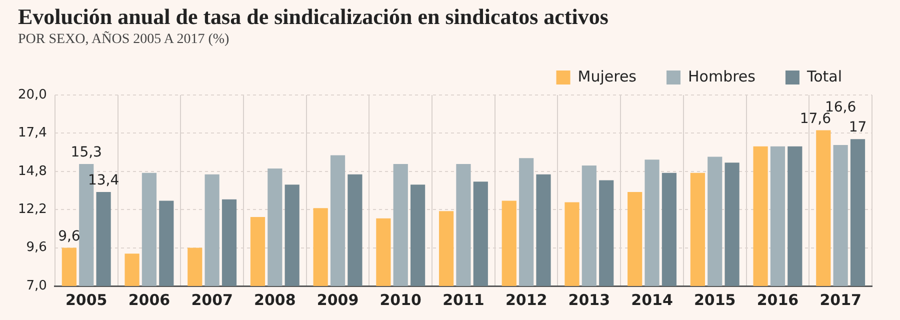 The width and height of the screenshot is (900, 320). What do you see at coordinates (777, 299) in the screenshot?
I see `x-tick-label: 2016` at bounding box center [777, 299].